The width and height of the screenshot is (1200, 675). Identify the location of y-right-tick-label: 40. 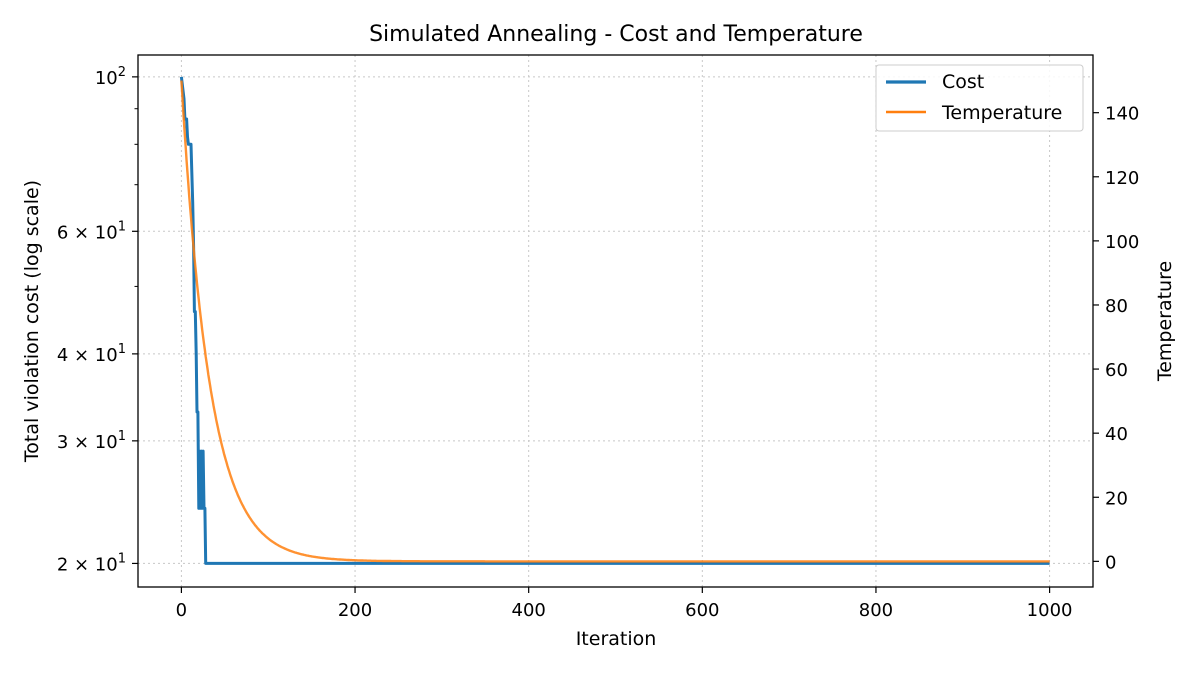
(1116, 434).